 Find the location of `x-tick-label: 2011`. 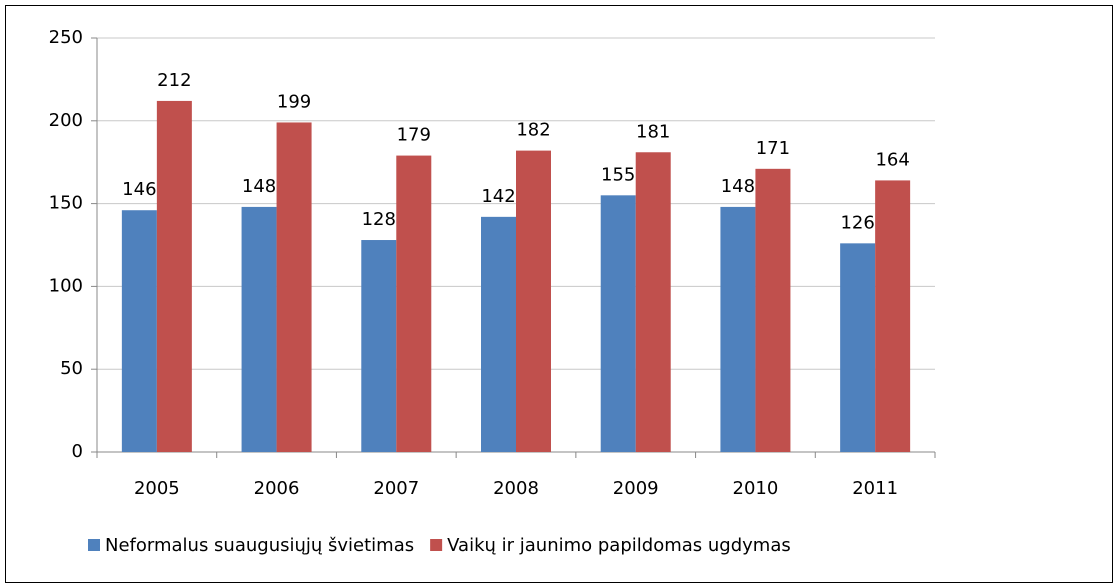

x-tick-label: 2011 is located at coordinates (875, 488).